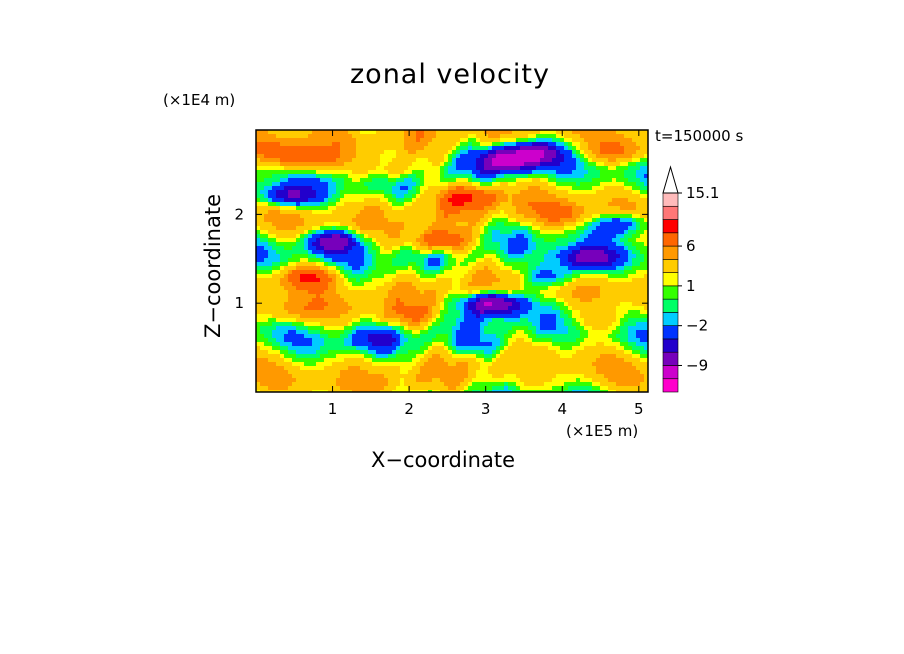 This screenshot has height=654, width=904. Describe the element at coordinates (691, 246) in the screenshot. I see `colorbar-tick-label: 6` at that location.